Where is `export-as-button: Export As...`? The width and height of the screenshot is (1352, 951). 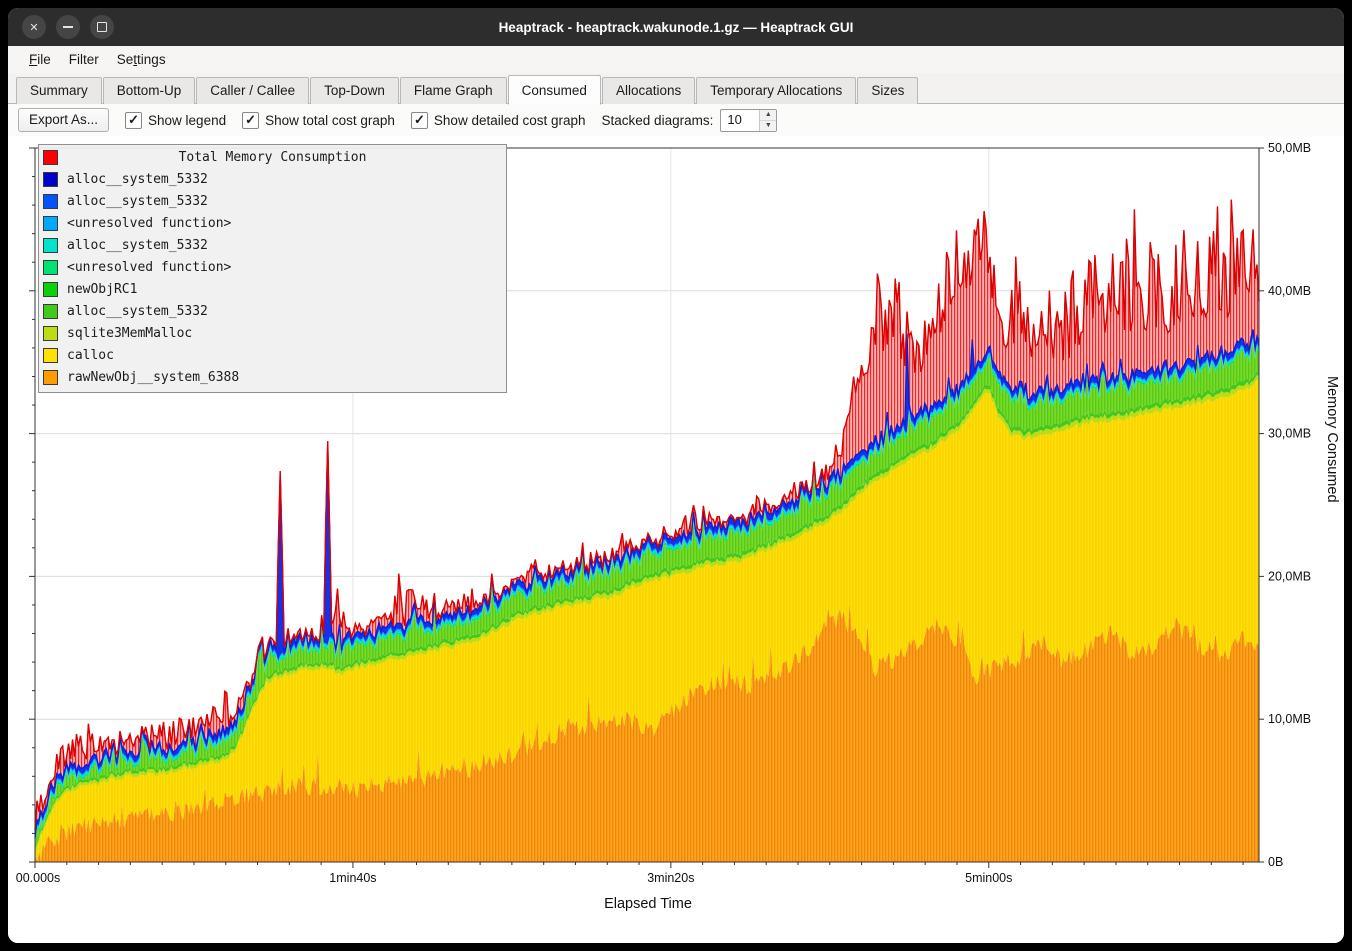 export-as-button: Export As... is located at coordinates (64, 120).